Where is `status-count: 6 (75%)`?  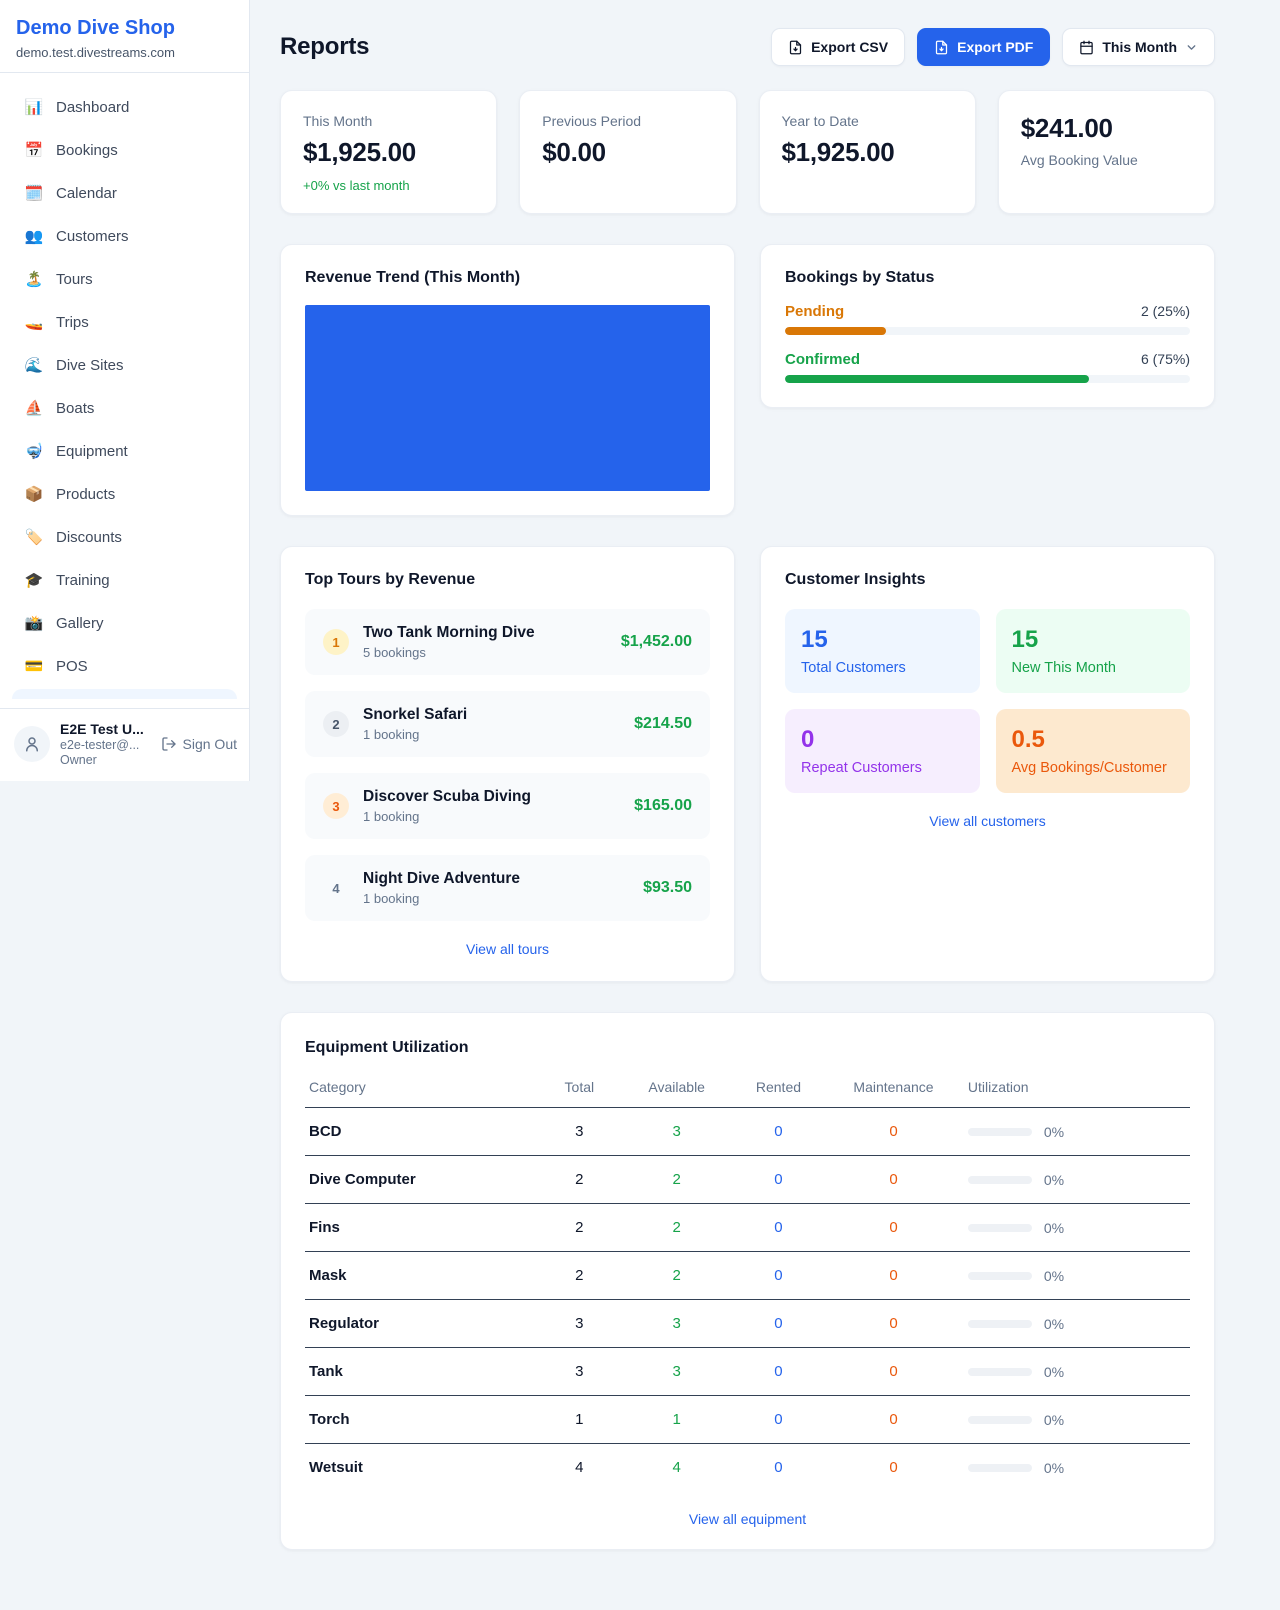 status-count: 6 (75%) is located at coordinates (1165, 359).